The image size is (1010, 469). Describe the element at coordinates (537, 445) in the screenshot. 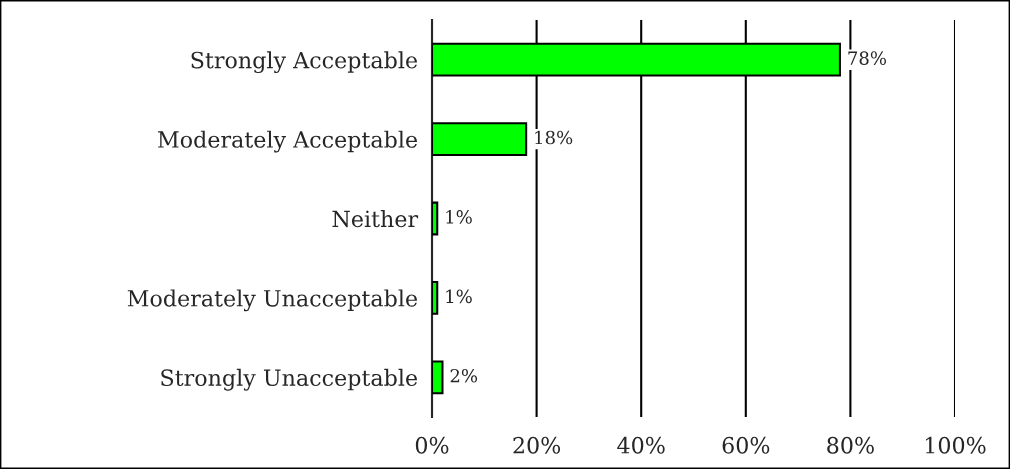

I see `x-tick-label: 20%` at that location.